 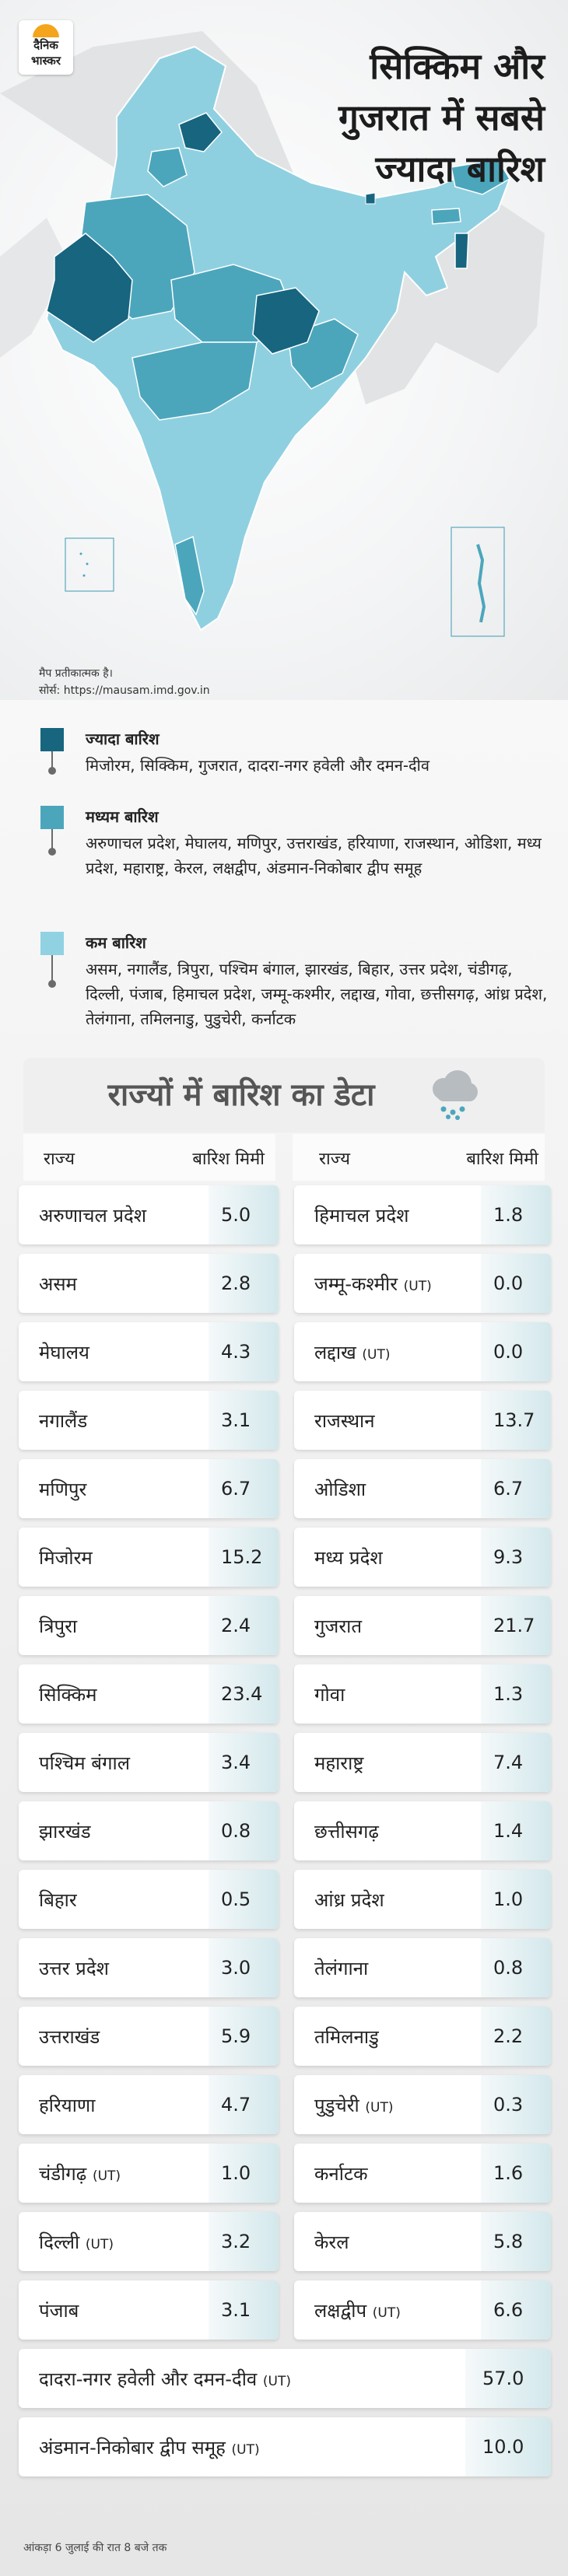 What do you see at coordinates (286, 321) in the screenshot?
I see `region-chhattisgarh-high` at bounding box center [286, 321].